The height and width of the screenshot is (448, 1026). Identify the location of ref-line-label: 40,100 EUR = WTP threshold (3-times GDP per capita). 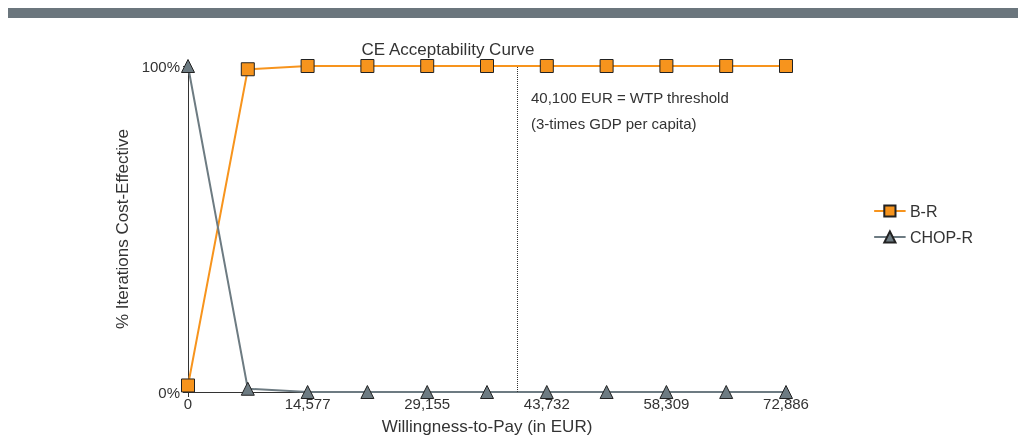
(630, 110).